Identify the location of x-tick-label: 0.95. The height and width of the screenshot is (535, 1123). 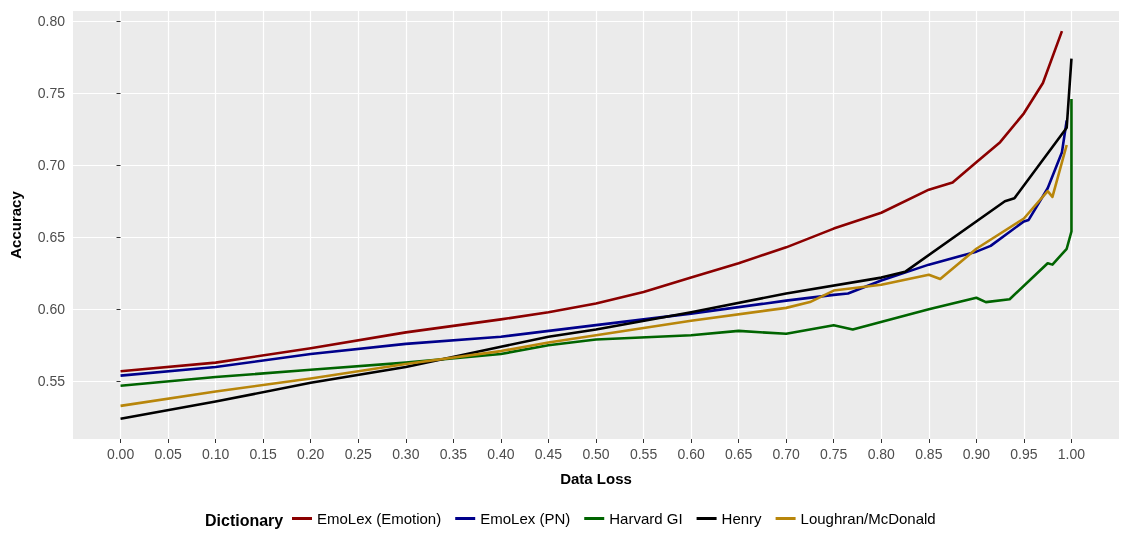
(1024, 454).